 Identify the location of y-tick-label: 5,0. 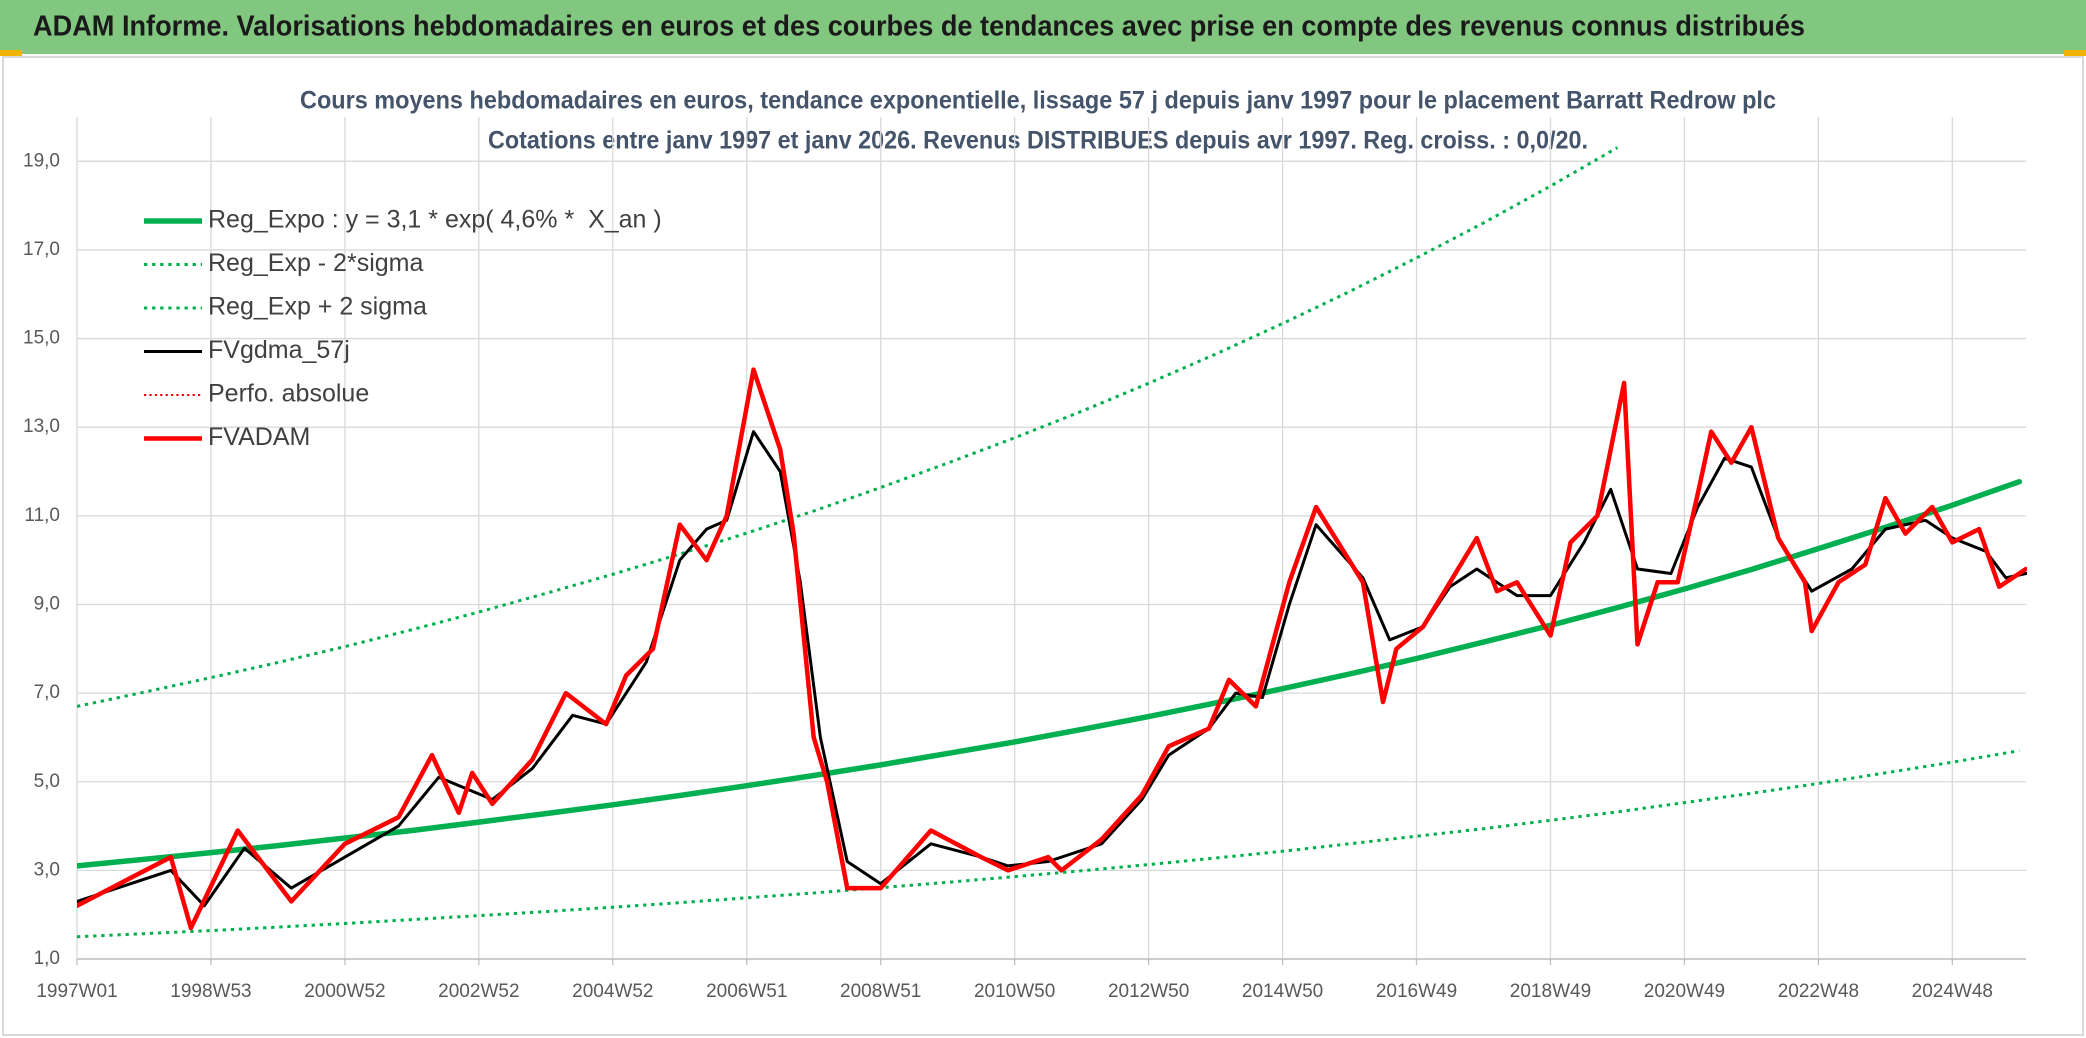
(47, 781).